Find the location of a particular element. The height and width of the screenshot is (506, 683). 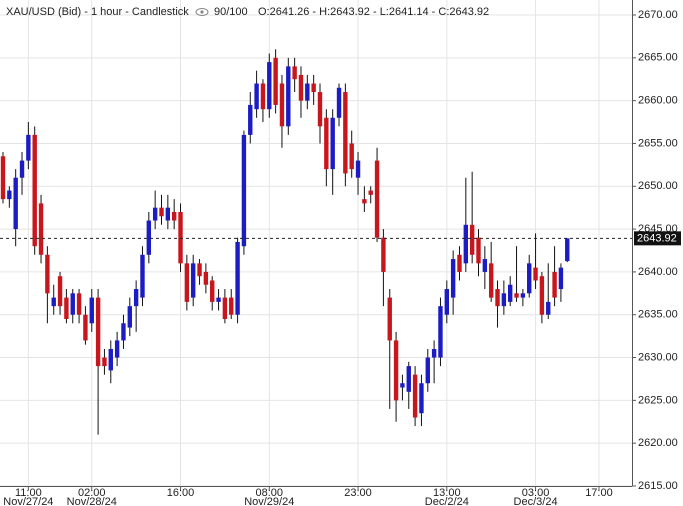

bar-count: 90/100 is located at coordinates (231, 12).